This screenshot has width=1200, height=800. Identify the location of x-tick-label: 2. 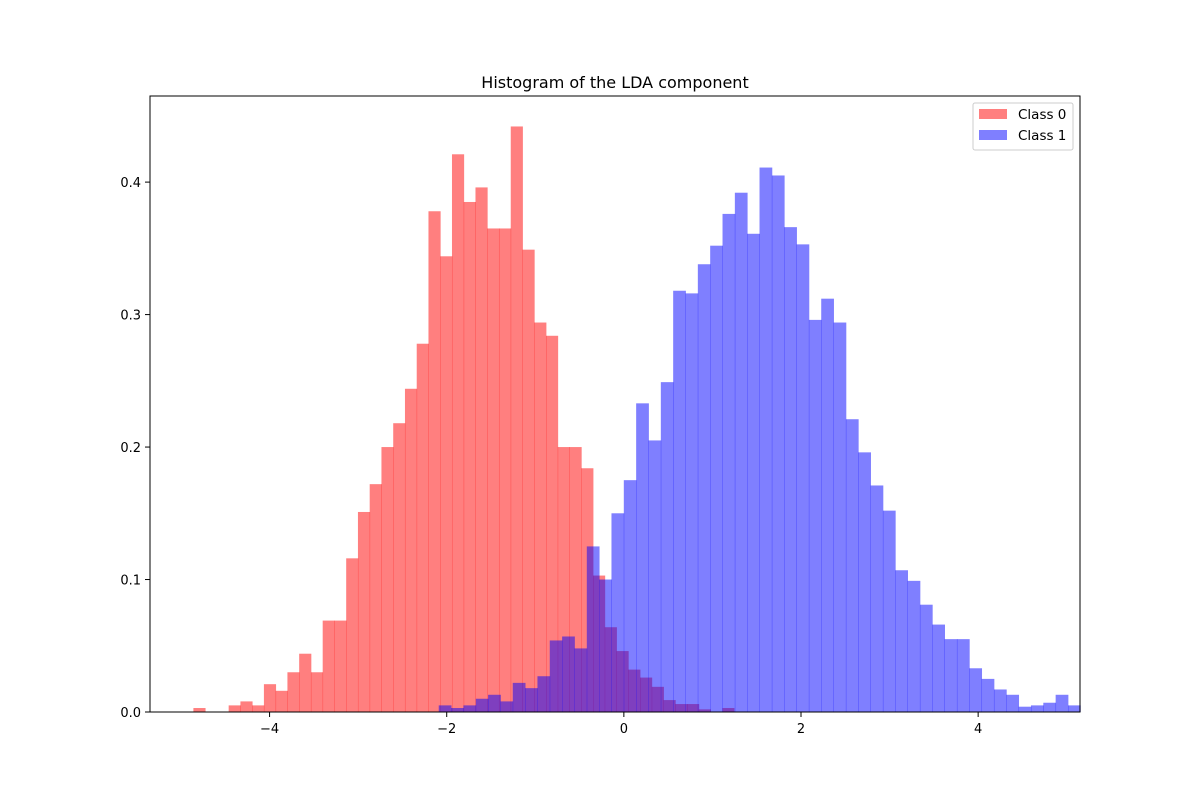
(801, 729).